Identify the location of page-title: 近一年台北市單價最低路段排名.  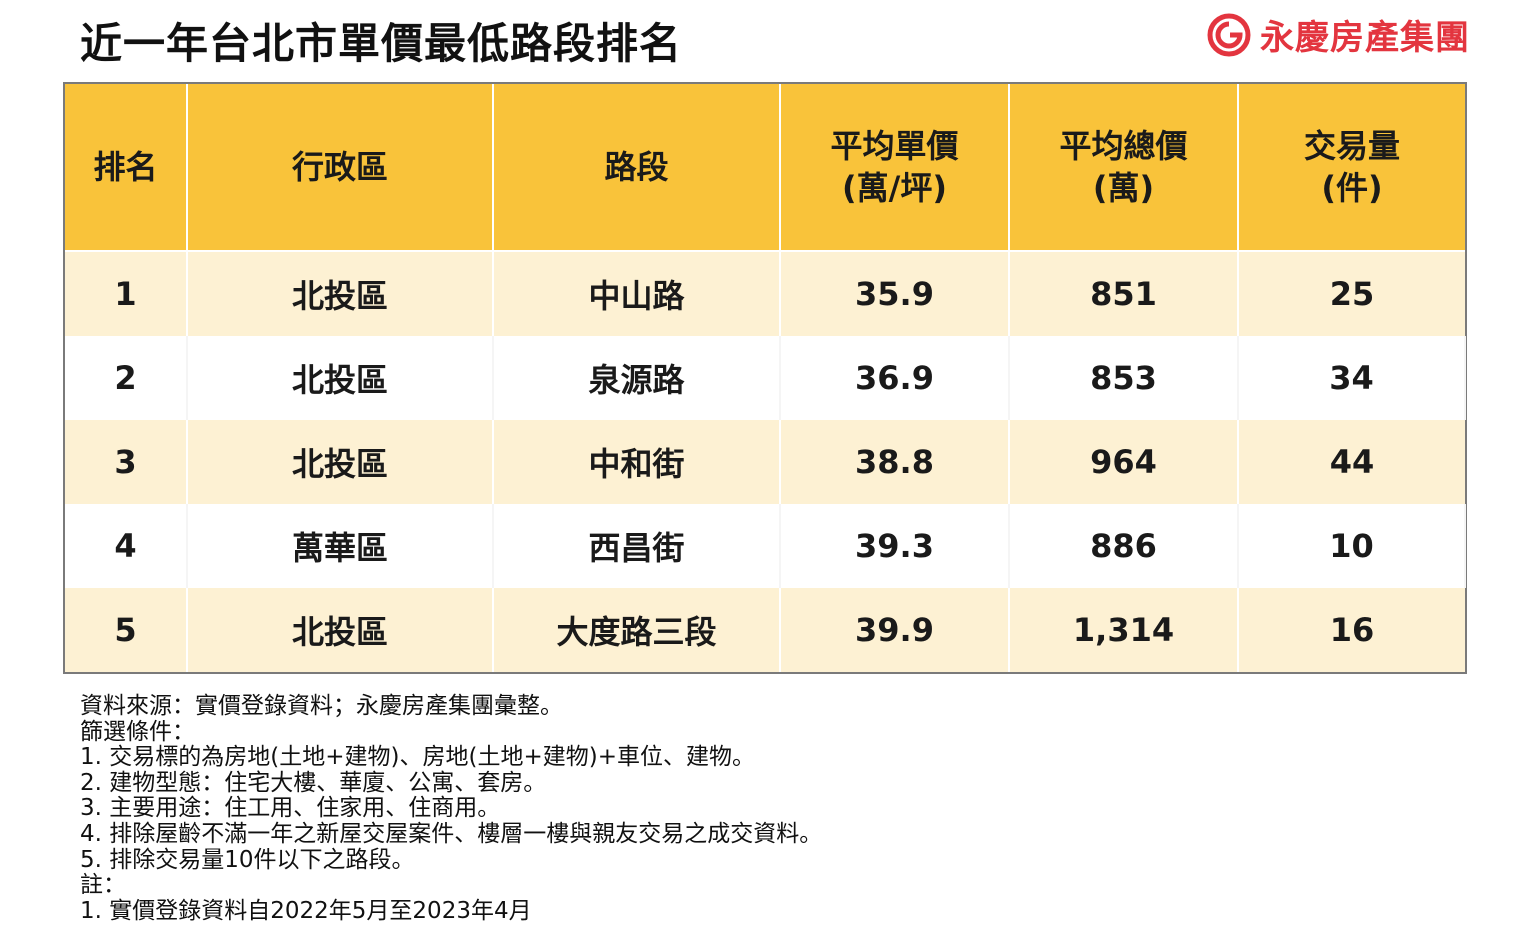
(381, 43).